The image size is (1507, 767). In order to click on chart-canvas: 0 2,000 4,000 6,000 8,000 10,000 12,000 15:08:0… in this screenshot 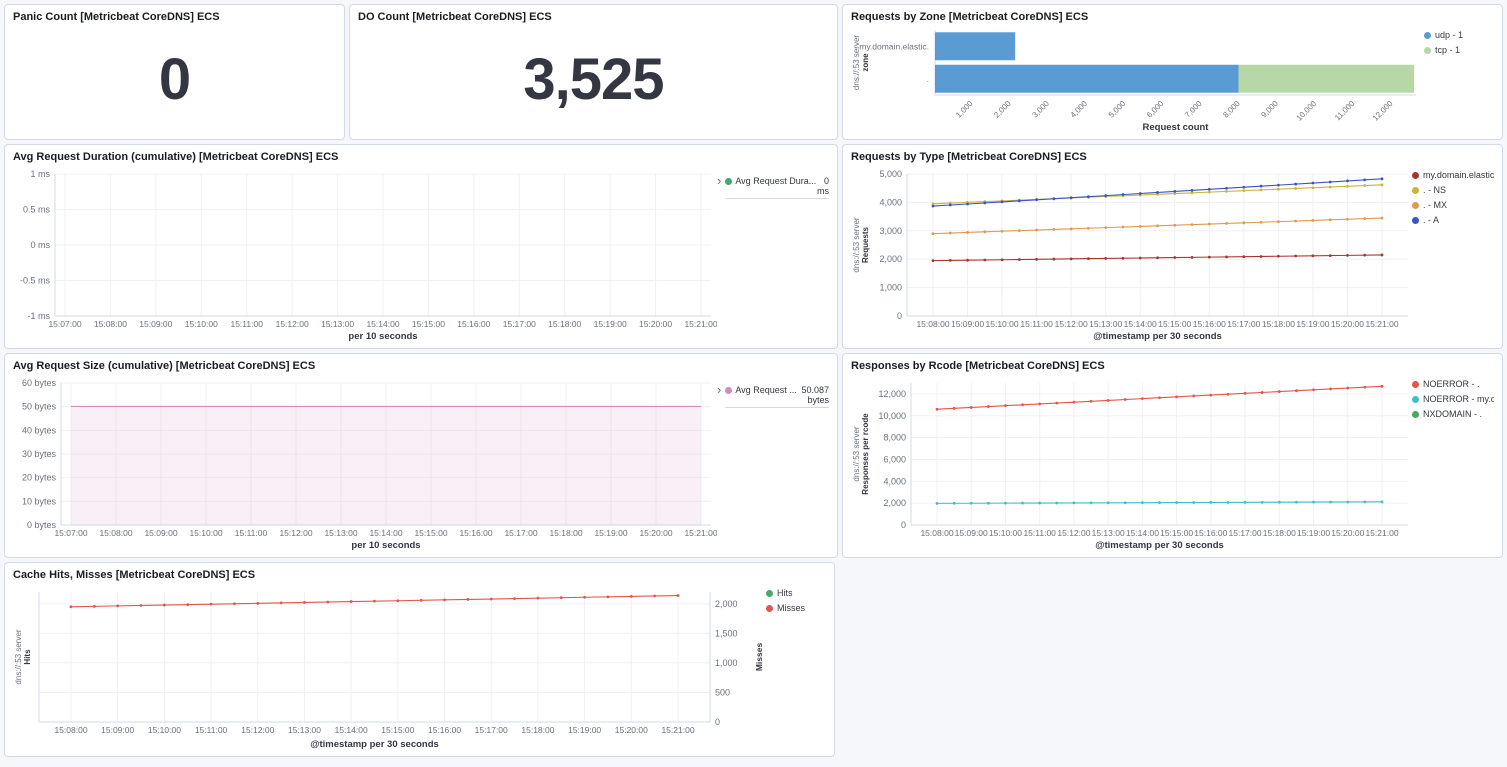, I will do `click(1130, 467)`.